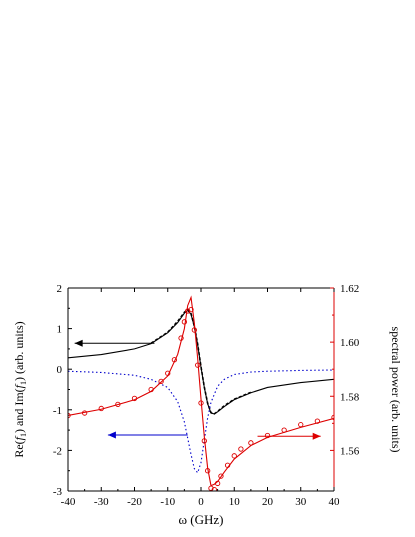  Describe the element at coordinates (350, 343) in the screenshot. I see `y-right-tick-label: 1.60` at that location.